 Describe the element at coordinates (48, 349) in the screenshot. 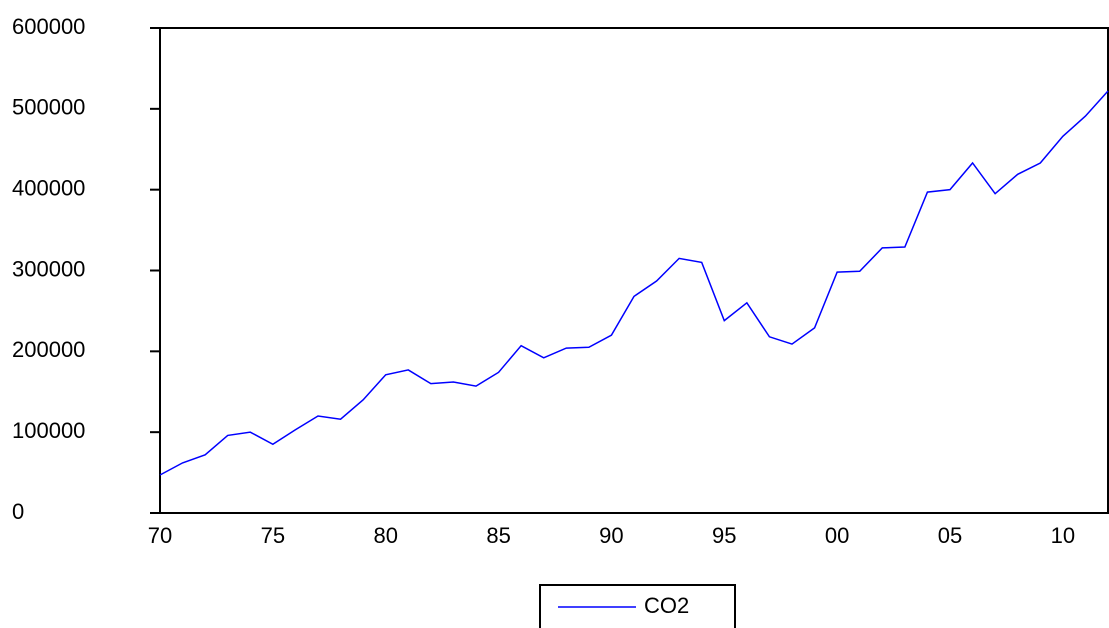

I see `y-tick-label: 200000` at that location.